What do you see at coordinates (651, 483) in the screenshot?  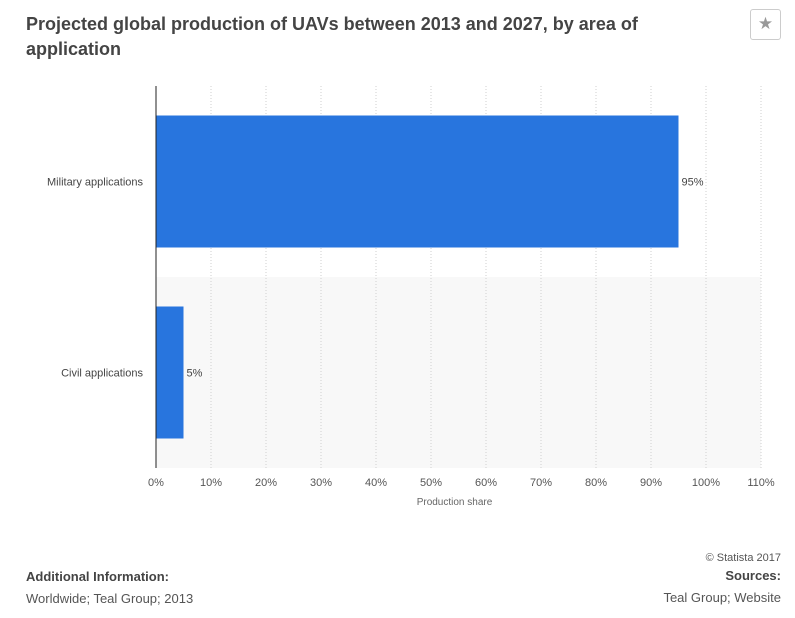 I see `x-tick-label: 90%` at bounding box center [651, 483].